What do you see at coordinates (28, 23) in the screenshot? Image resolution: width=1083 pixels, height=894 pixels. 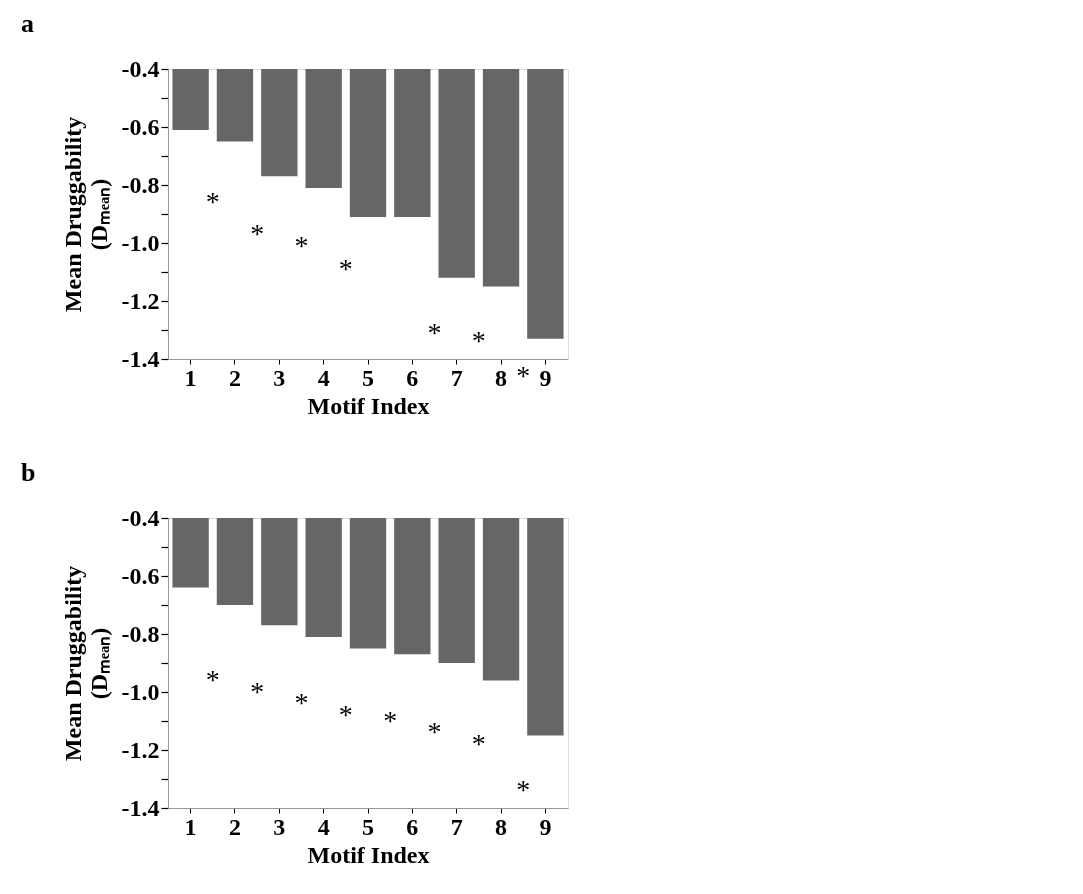 I see `chart-title: a` at bounding box center [28, 23].